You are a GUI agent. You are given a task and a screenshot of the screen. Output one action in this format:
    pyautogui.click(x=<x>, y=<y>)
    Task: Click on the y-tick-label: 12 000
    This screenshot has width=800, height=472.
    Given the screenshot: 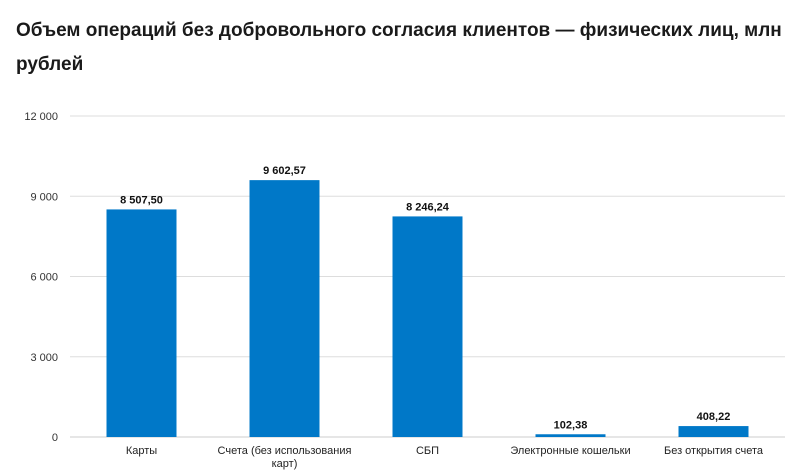 What is the action you would take?
    pyautogui.click(x=41, y=117)
    